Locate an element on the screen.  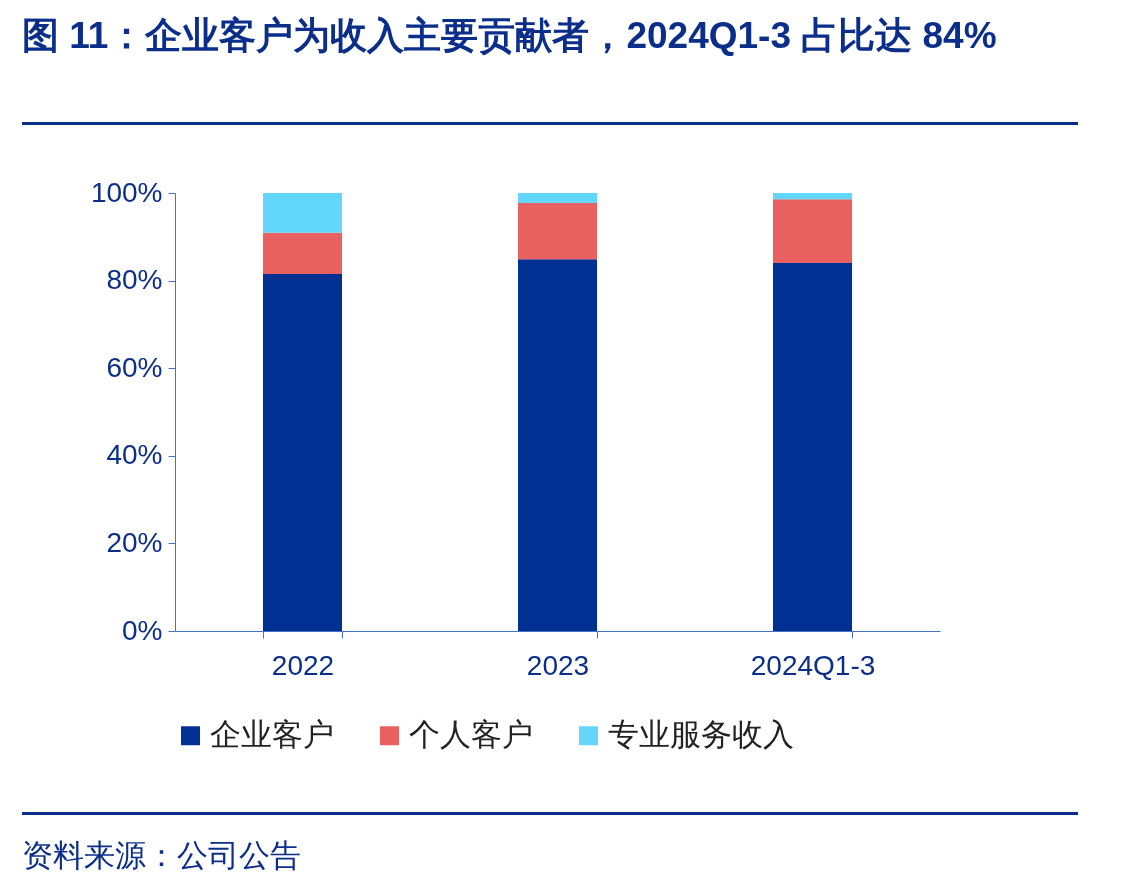
legend-label: 企业客户 is located at coordinates (272, 734).